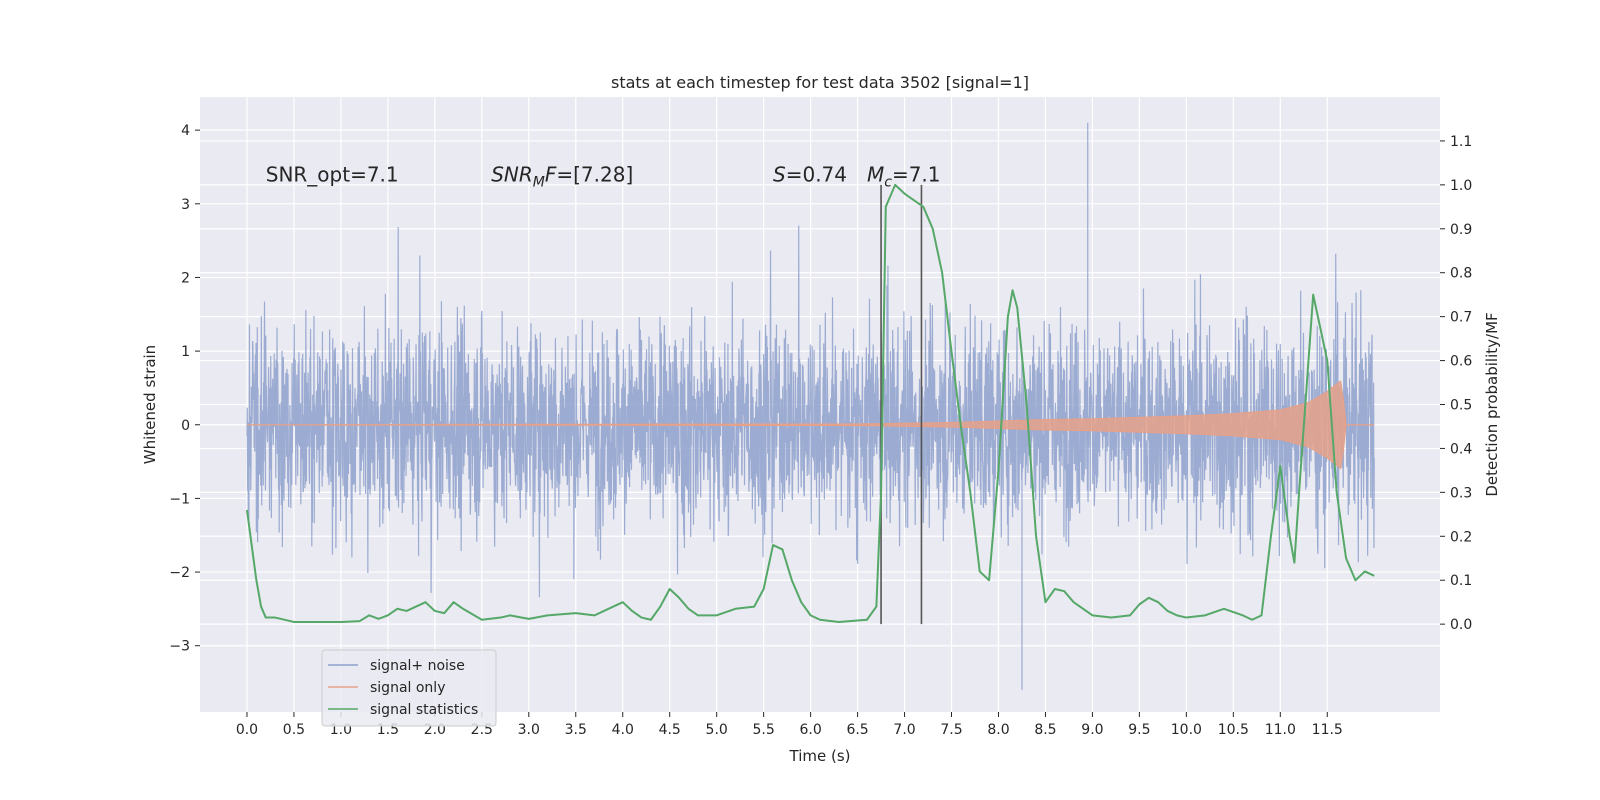 Image resolution: width=1600 pixels, height=800 pixels. I want to click on x-tick-label-8: 4.0, so click(623, 730).